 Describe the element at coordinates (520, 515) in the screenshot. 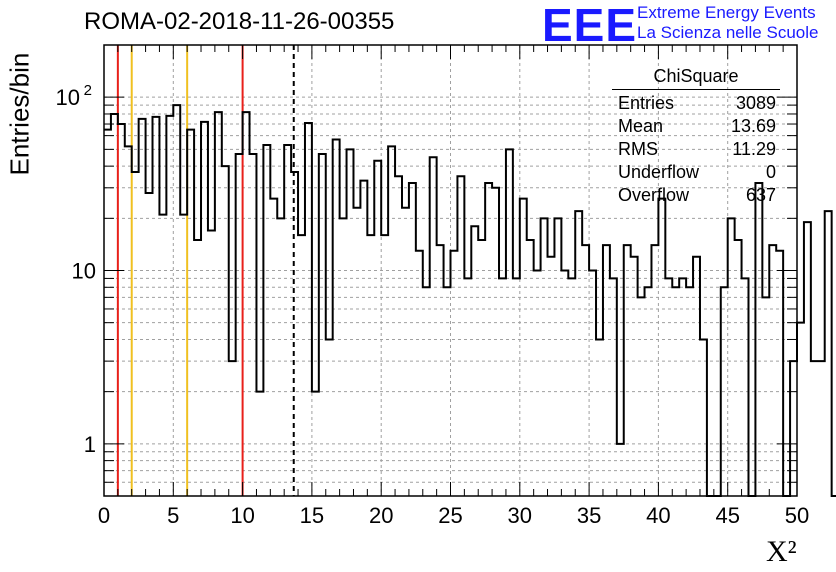

I see `x-tick-label: 30` at that location.